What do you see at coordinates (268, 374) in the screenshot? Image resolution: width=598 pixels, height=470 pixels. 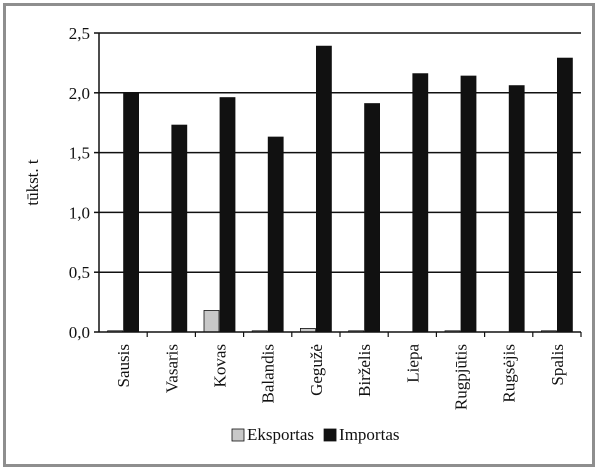 I see `x-tick-label: Balandis` at bounding box center [268, 374].